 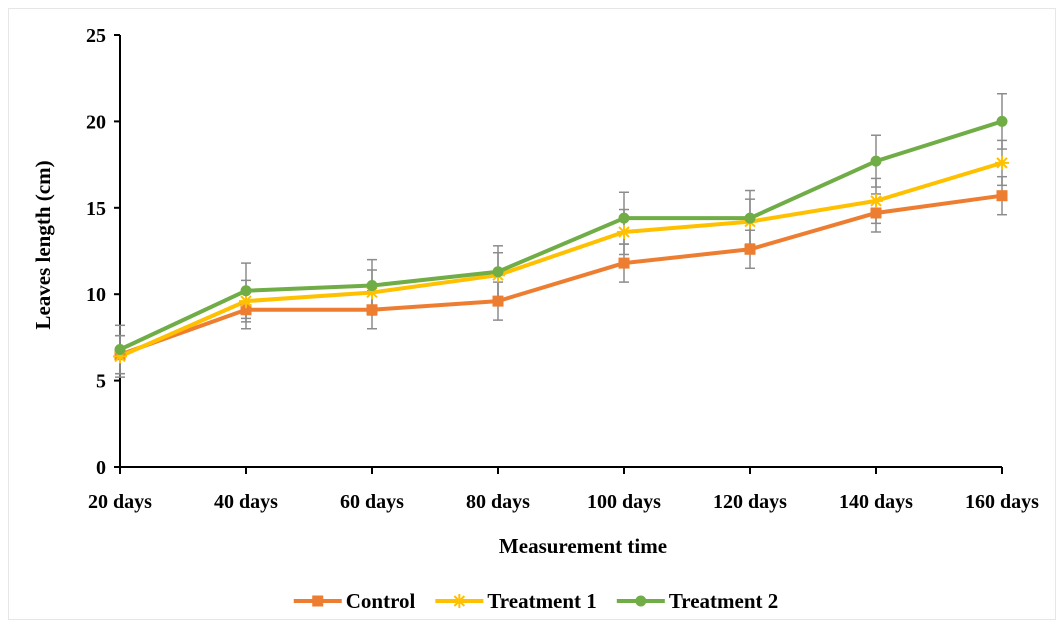 What do you see at coordinates (120, 502) in the screenshot?
I see `x-tick-label: 20 days` at bounding box center [120, 502].